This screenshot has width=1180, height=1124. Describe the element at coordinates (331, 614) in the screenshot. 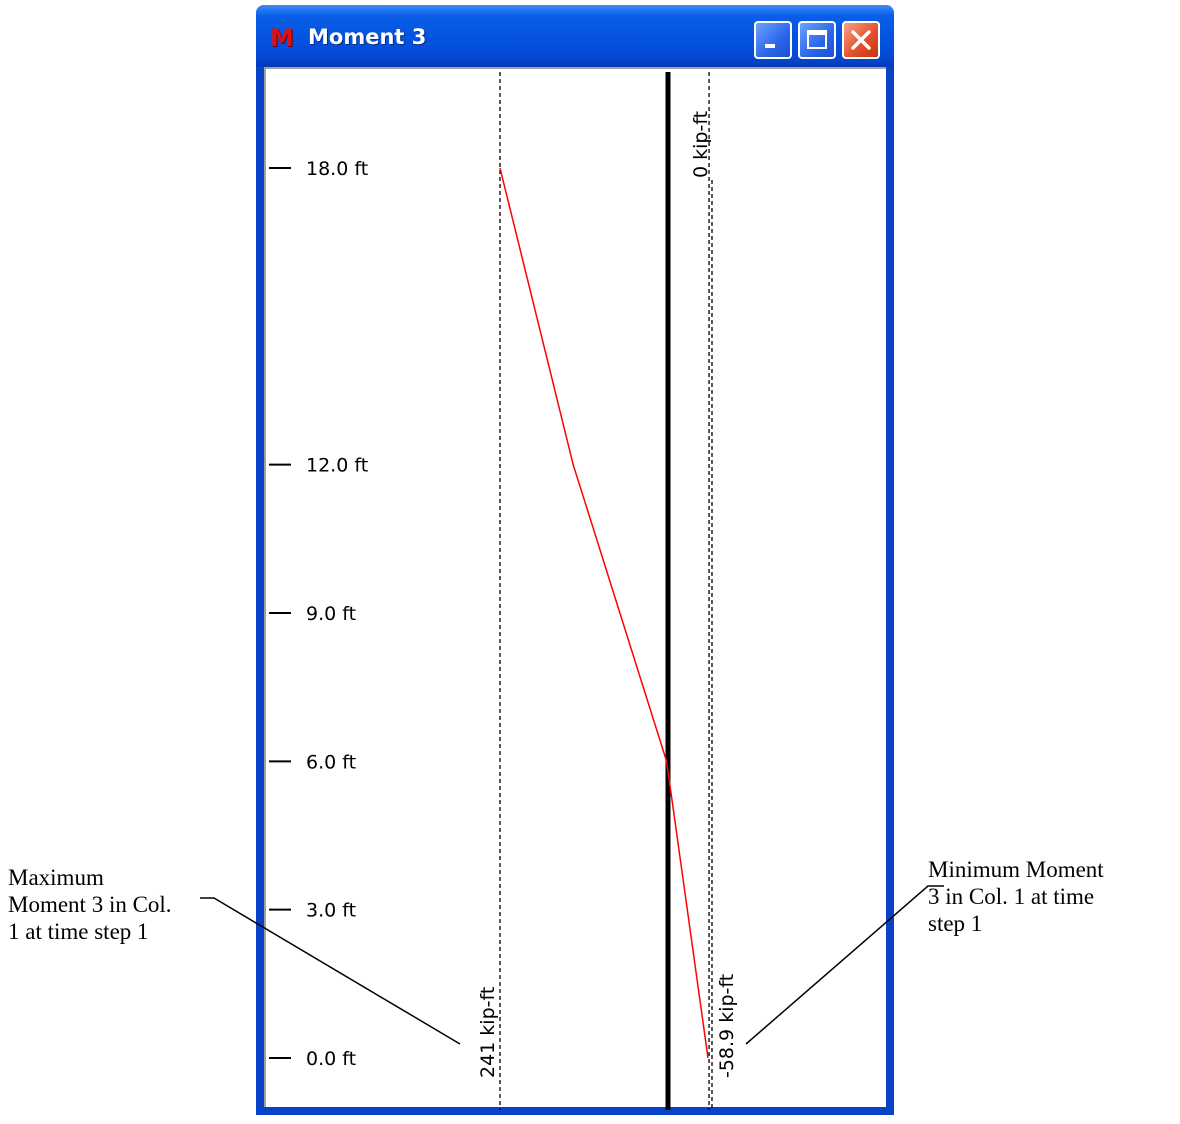

I see `height-tick-label-2: 9.0 ft` at that location.